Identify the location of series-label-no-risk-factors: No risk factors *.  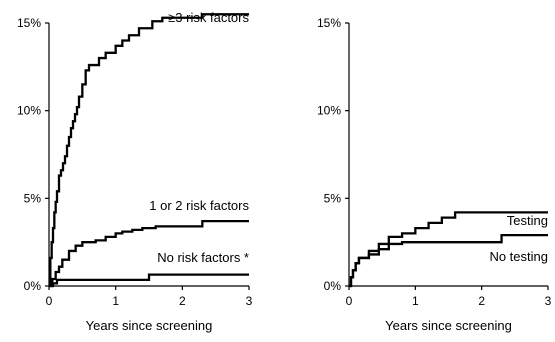
(203, 257).